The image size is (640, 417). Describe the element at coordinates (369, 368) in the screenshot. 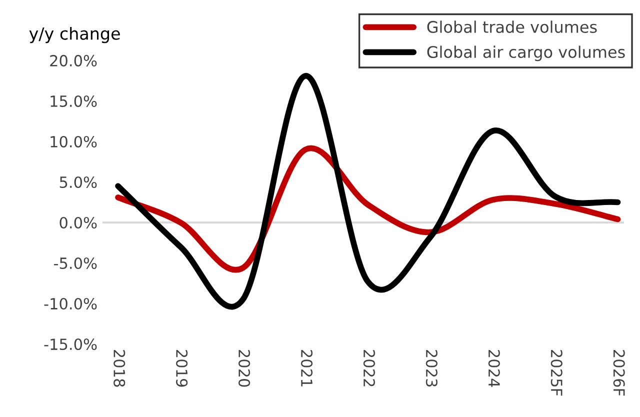

I see `x-tick-label: 2022` at that location.